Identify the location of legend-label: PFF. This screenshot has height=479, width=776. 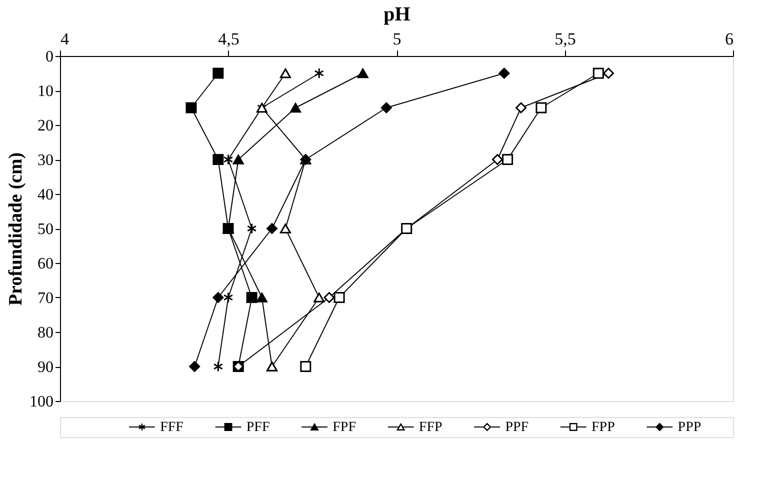
(258, 427).